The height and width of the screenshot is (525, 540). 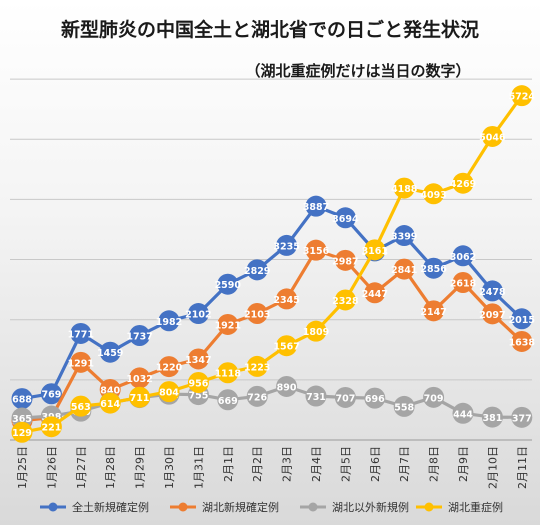 What do you see at coordinates (286, 246) in the screenshot?
I see `data-label: 3235` at bounding box center [286, 246].